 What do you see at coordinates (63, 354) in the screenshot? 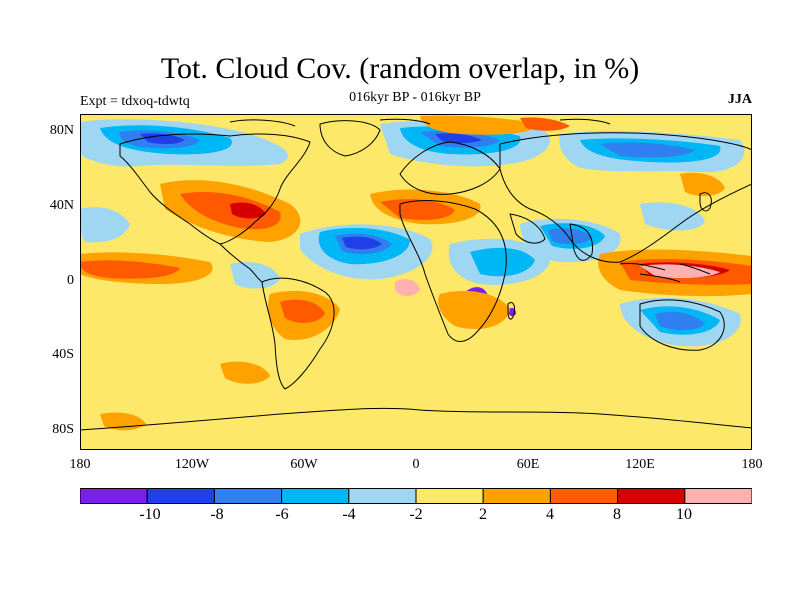
I see `lat-label-40s: 40S` at bounding box center [63, 354].